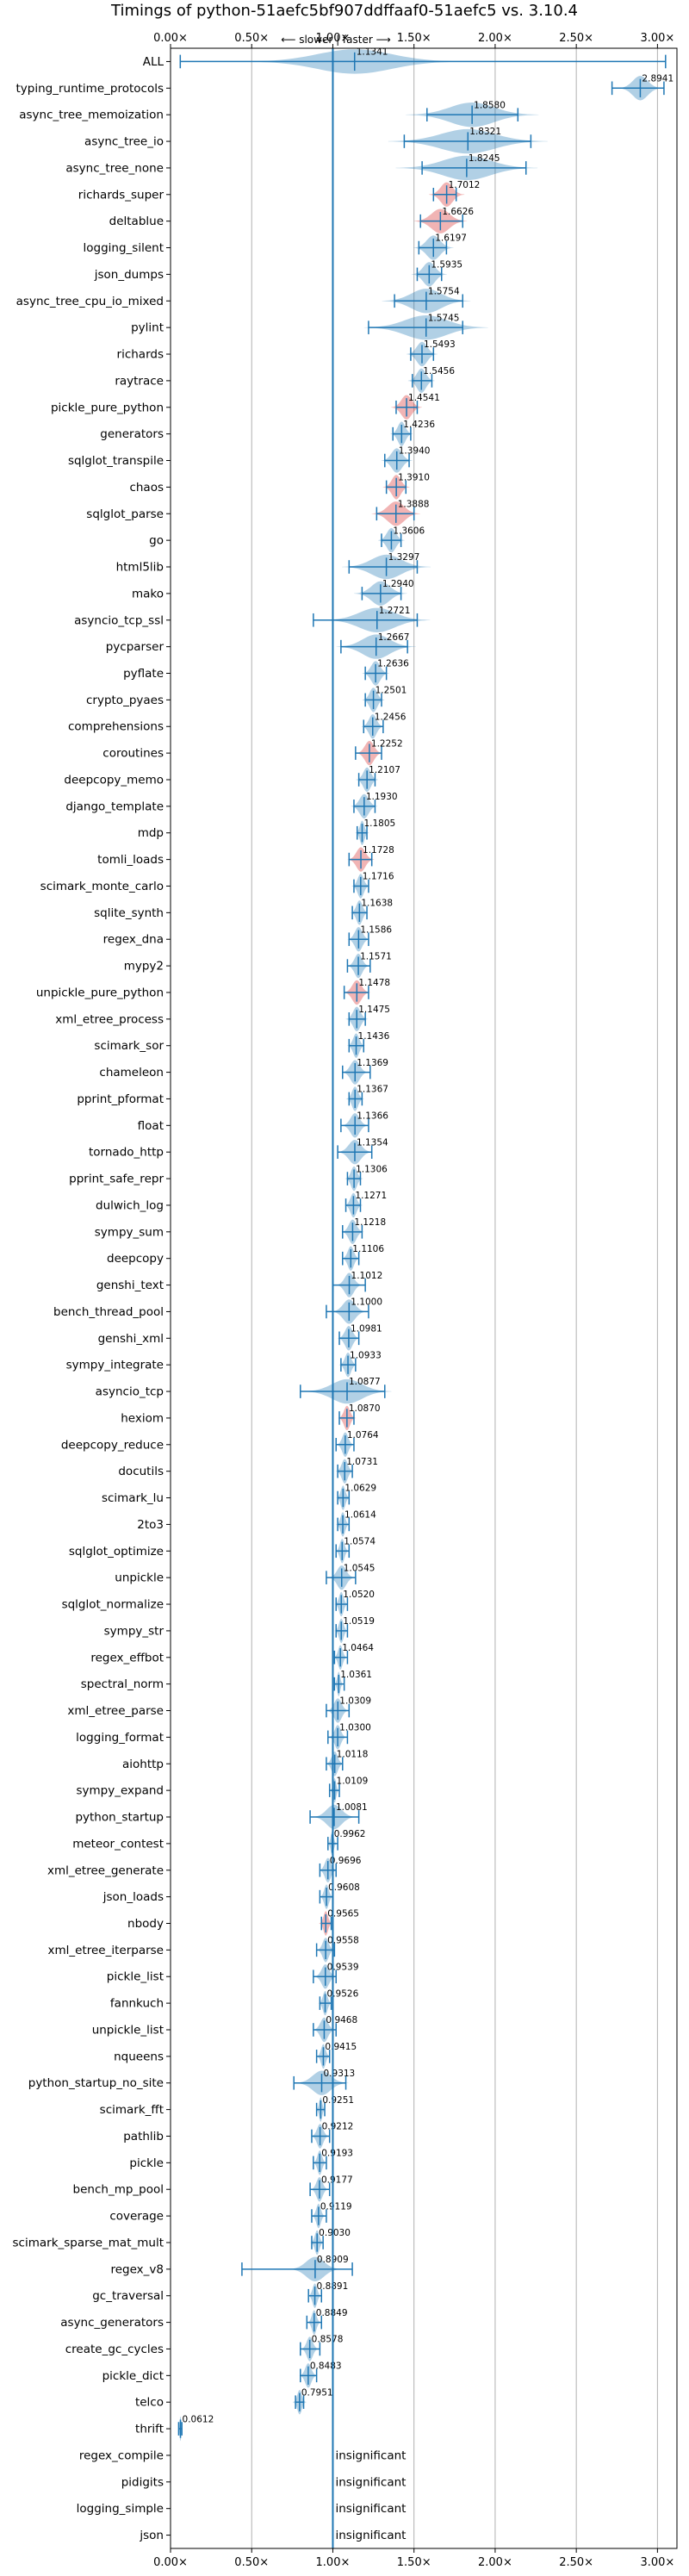 The height and width of the screenshot is (2576, 689). Describe the element at coordinates (415, 407) in the screenshot. I see `violin-pickle-pure-python: 1.4541` at that location.